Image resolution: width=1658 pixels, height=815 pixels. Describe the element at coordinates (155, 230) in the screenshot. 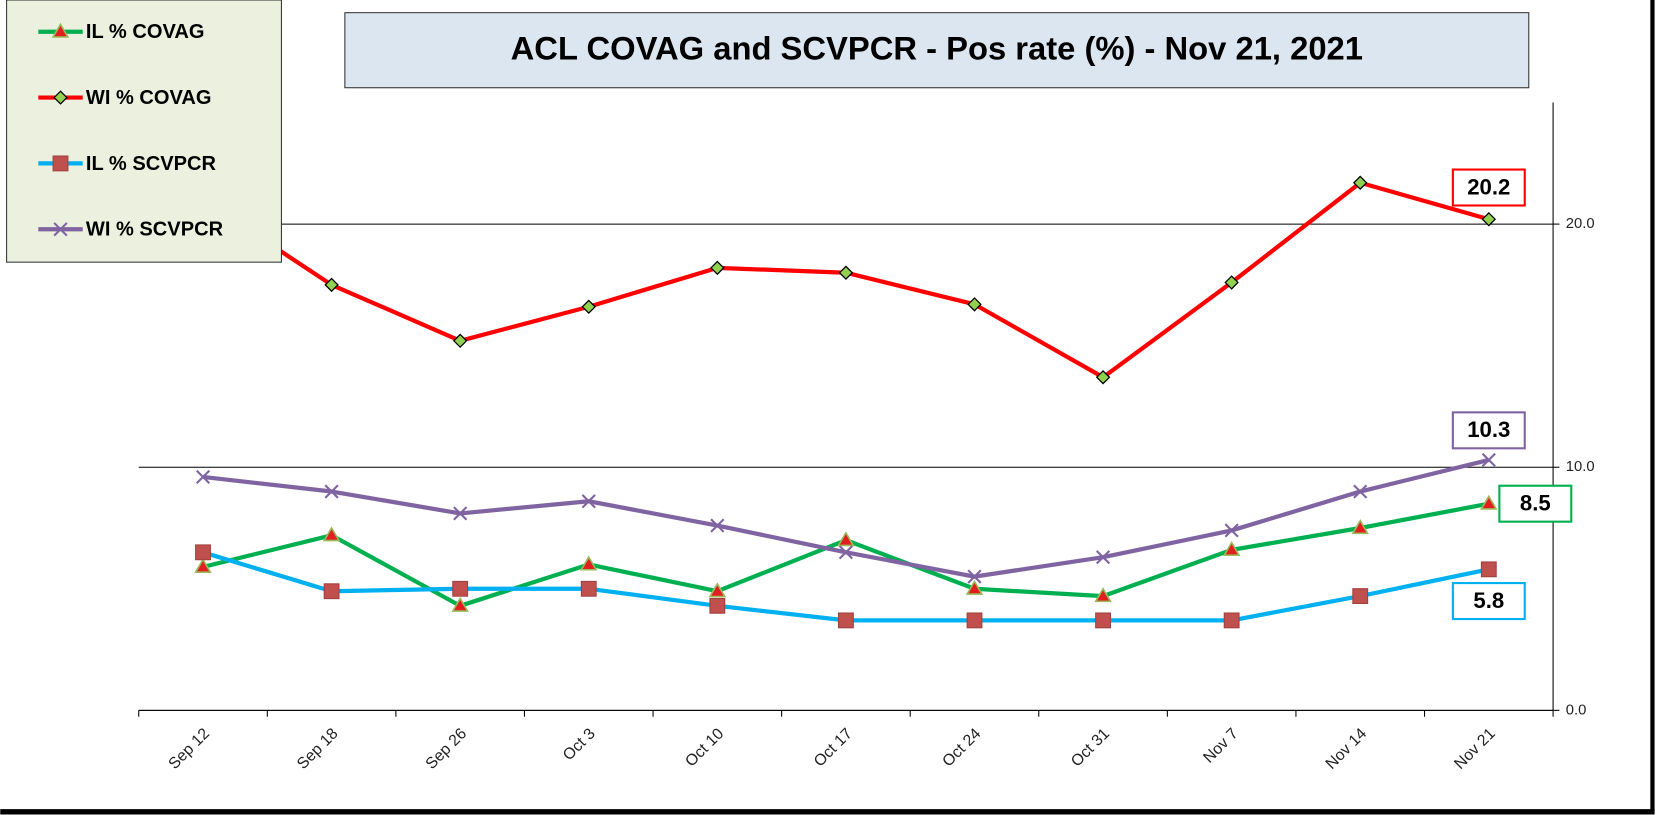

I see `legend-label: WI % SCVPCR` at that location.